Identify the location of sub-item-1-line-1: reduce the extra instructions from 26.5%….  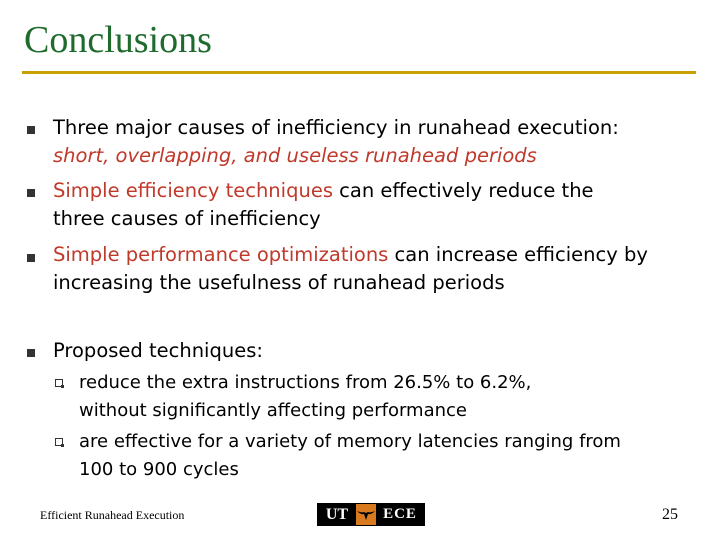
(305, 382).